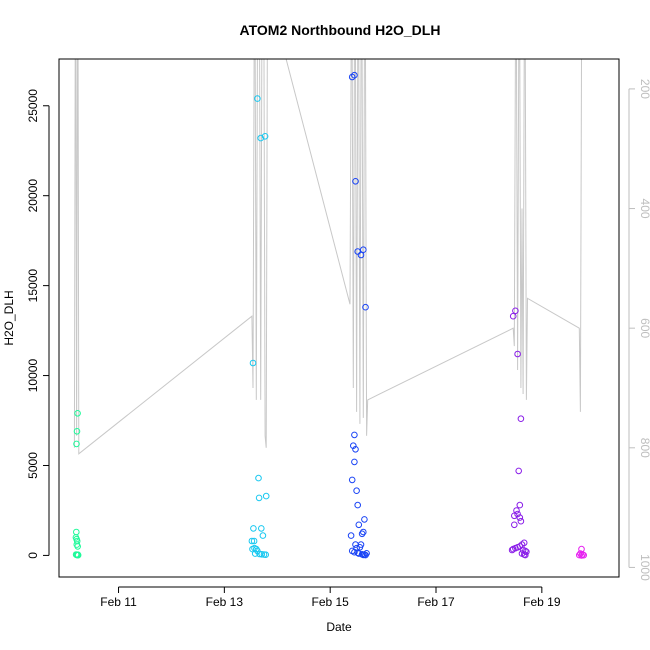 The width and height of the screenshot is (650, 650). Describe the element at coordinates (339, 627) in the screenshot. I see `x-axis-label: Date` at that location.